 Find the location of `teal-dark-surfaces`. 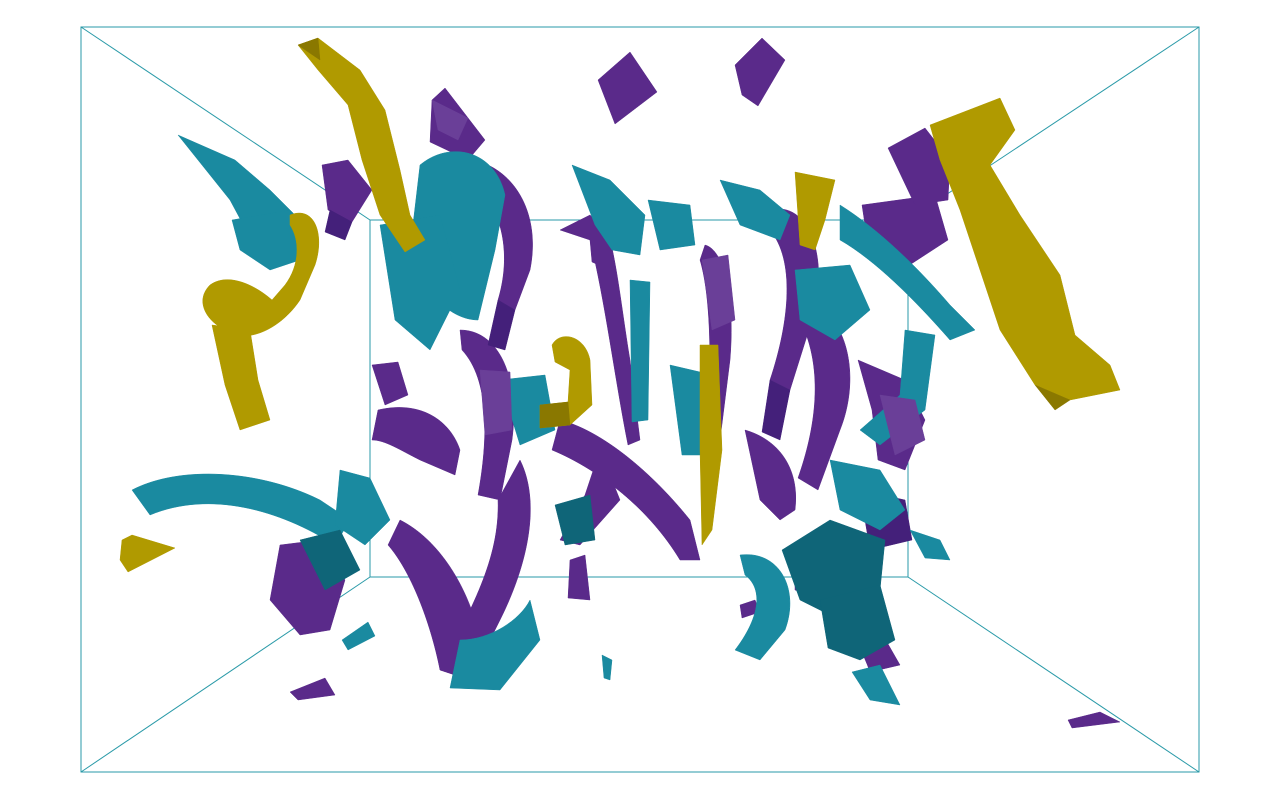

teal-dark-surfaces is located at coordinates (597, 577).